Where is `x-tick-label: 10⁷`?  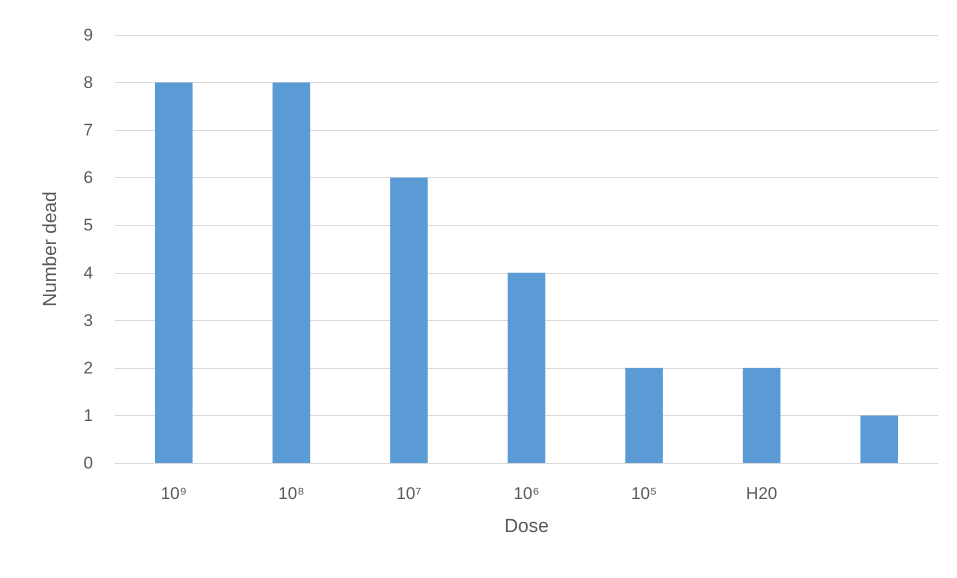
x-tick-label: 10⁷ is located at coordinates (409, 493).